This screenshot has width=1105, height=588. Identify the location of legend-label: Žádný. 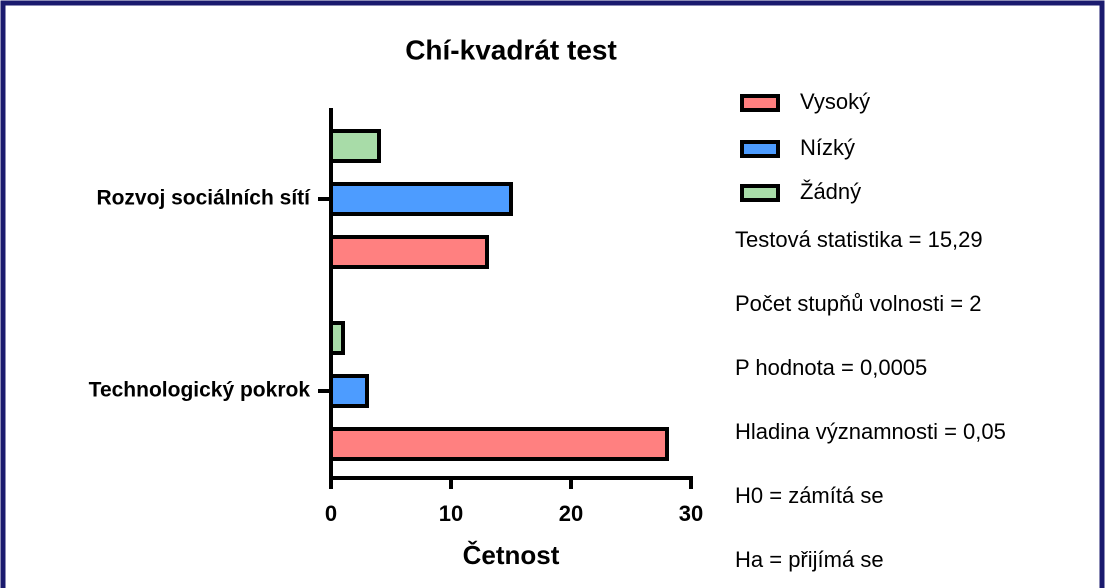
(830, 191).